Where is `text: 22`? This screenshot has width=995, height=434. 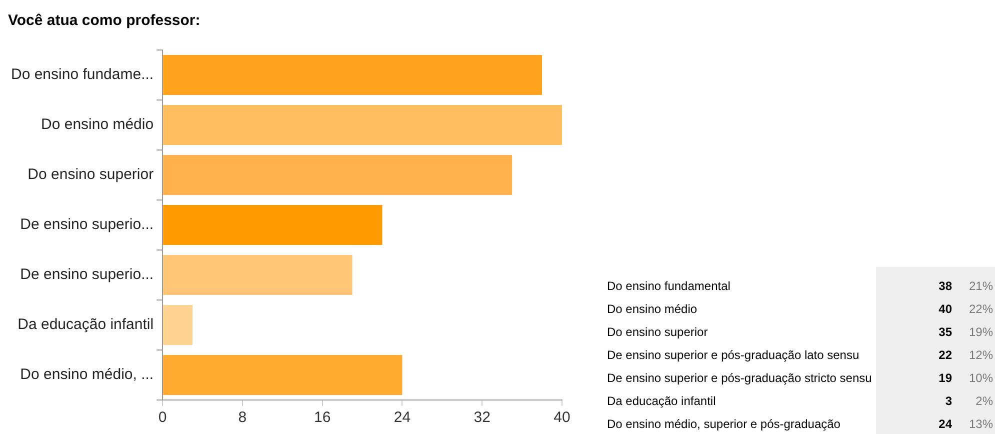
text: 22 is located at coordinates (945, 355).